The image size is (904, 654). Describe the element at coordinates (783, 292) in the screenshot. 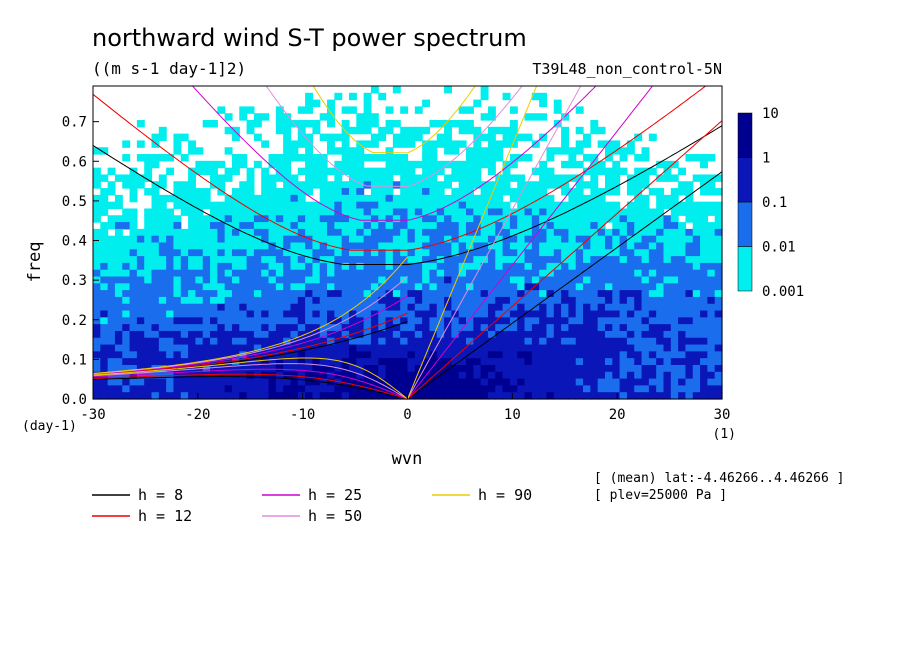

I see `color-bar-label: 0.001` at that location.